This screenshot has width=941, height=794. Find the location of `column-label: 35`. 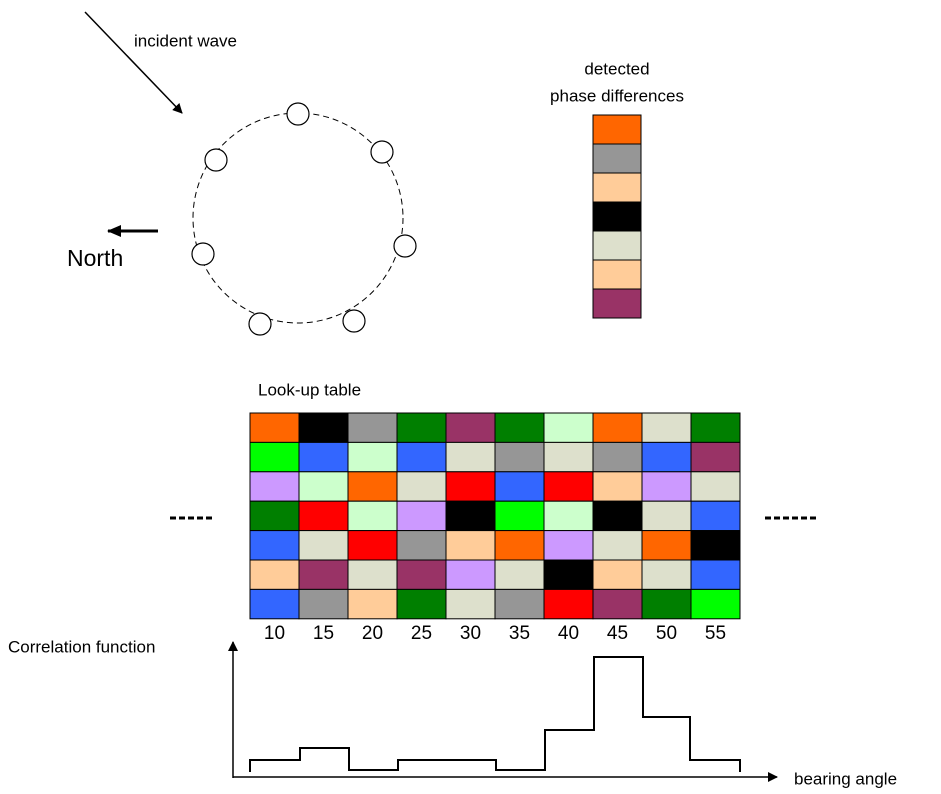

column-label: 35 is located at coordinates (519, 633).